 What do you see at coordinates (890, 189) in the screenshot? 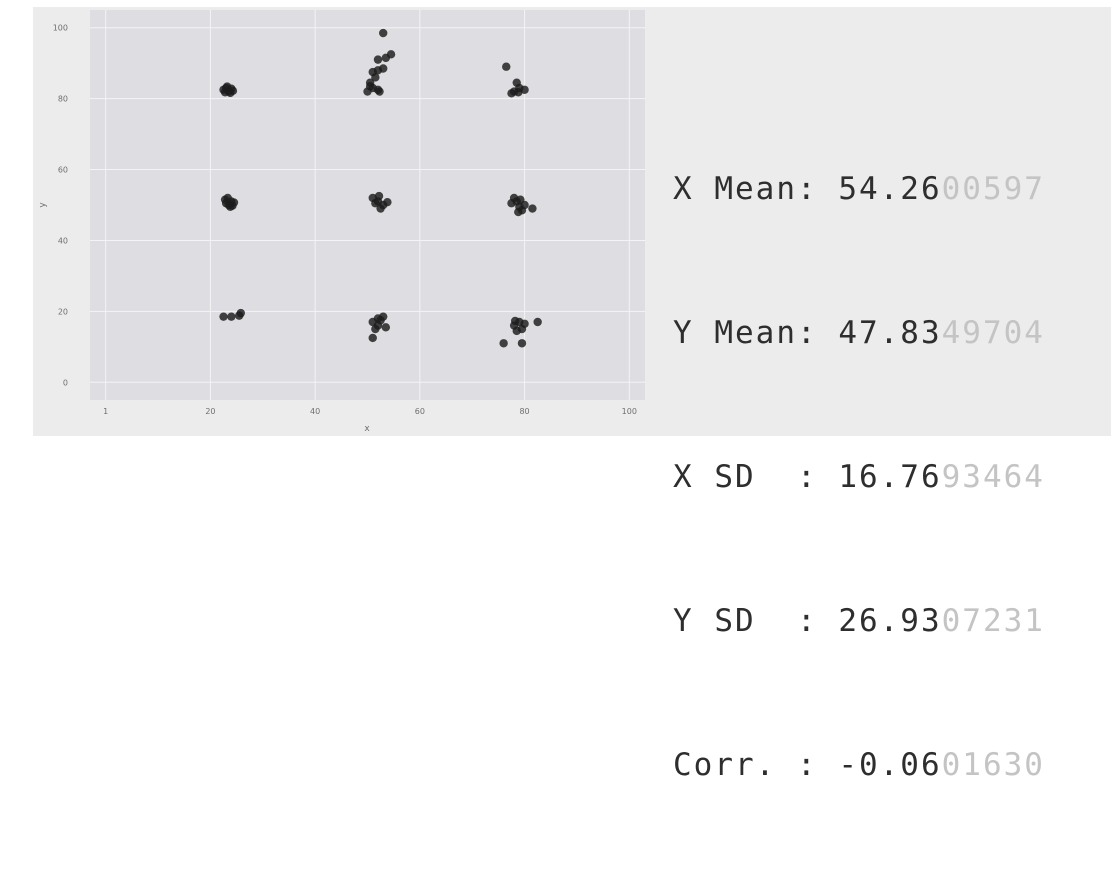
I see `stat-value: 54.26` at bounding box center [890, 189].